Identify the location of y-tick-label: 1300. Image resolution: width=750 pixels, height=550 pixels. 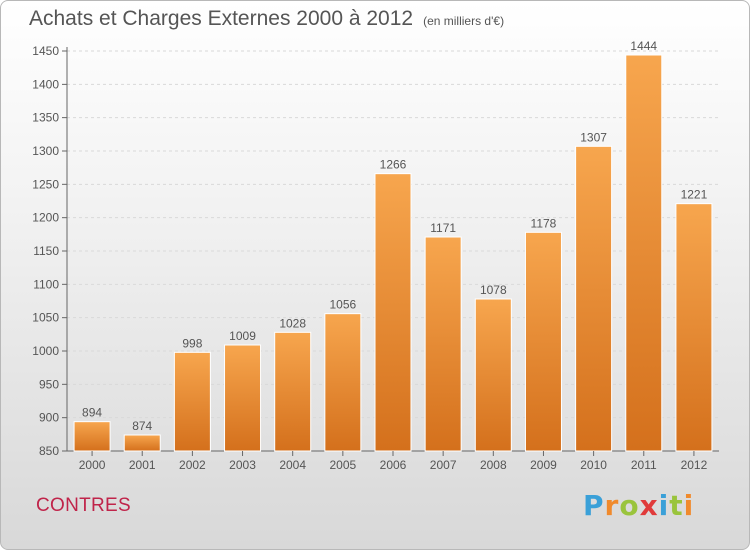
(45, 151).